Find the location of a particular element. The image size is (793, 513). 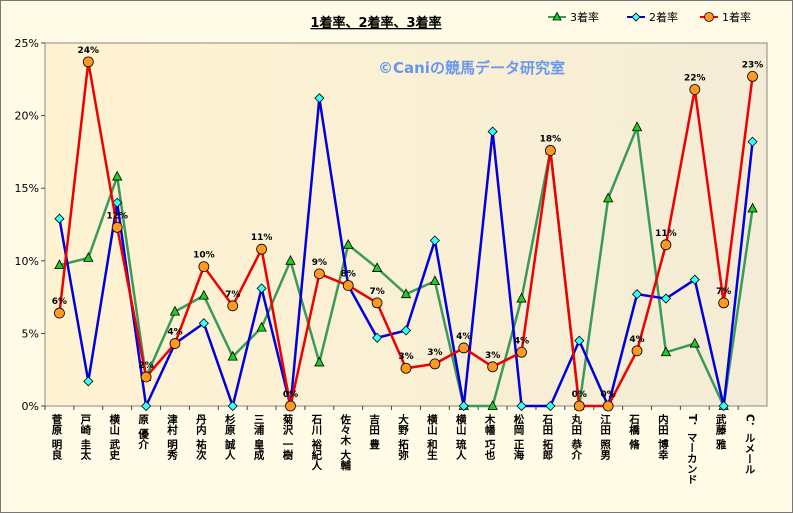

data-label: 7% is located at coordinates (376, 292).